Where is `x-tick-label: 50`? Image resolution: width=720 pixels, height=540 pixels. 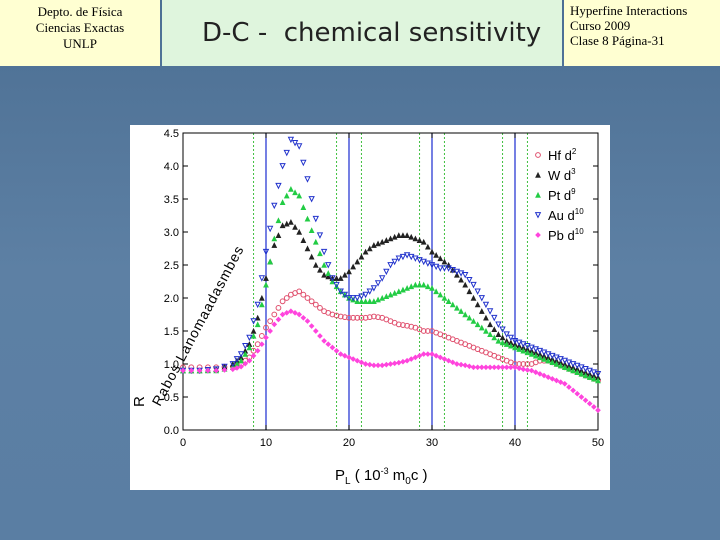 x-tick-label: 50 is located at coordinates (598, 443).